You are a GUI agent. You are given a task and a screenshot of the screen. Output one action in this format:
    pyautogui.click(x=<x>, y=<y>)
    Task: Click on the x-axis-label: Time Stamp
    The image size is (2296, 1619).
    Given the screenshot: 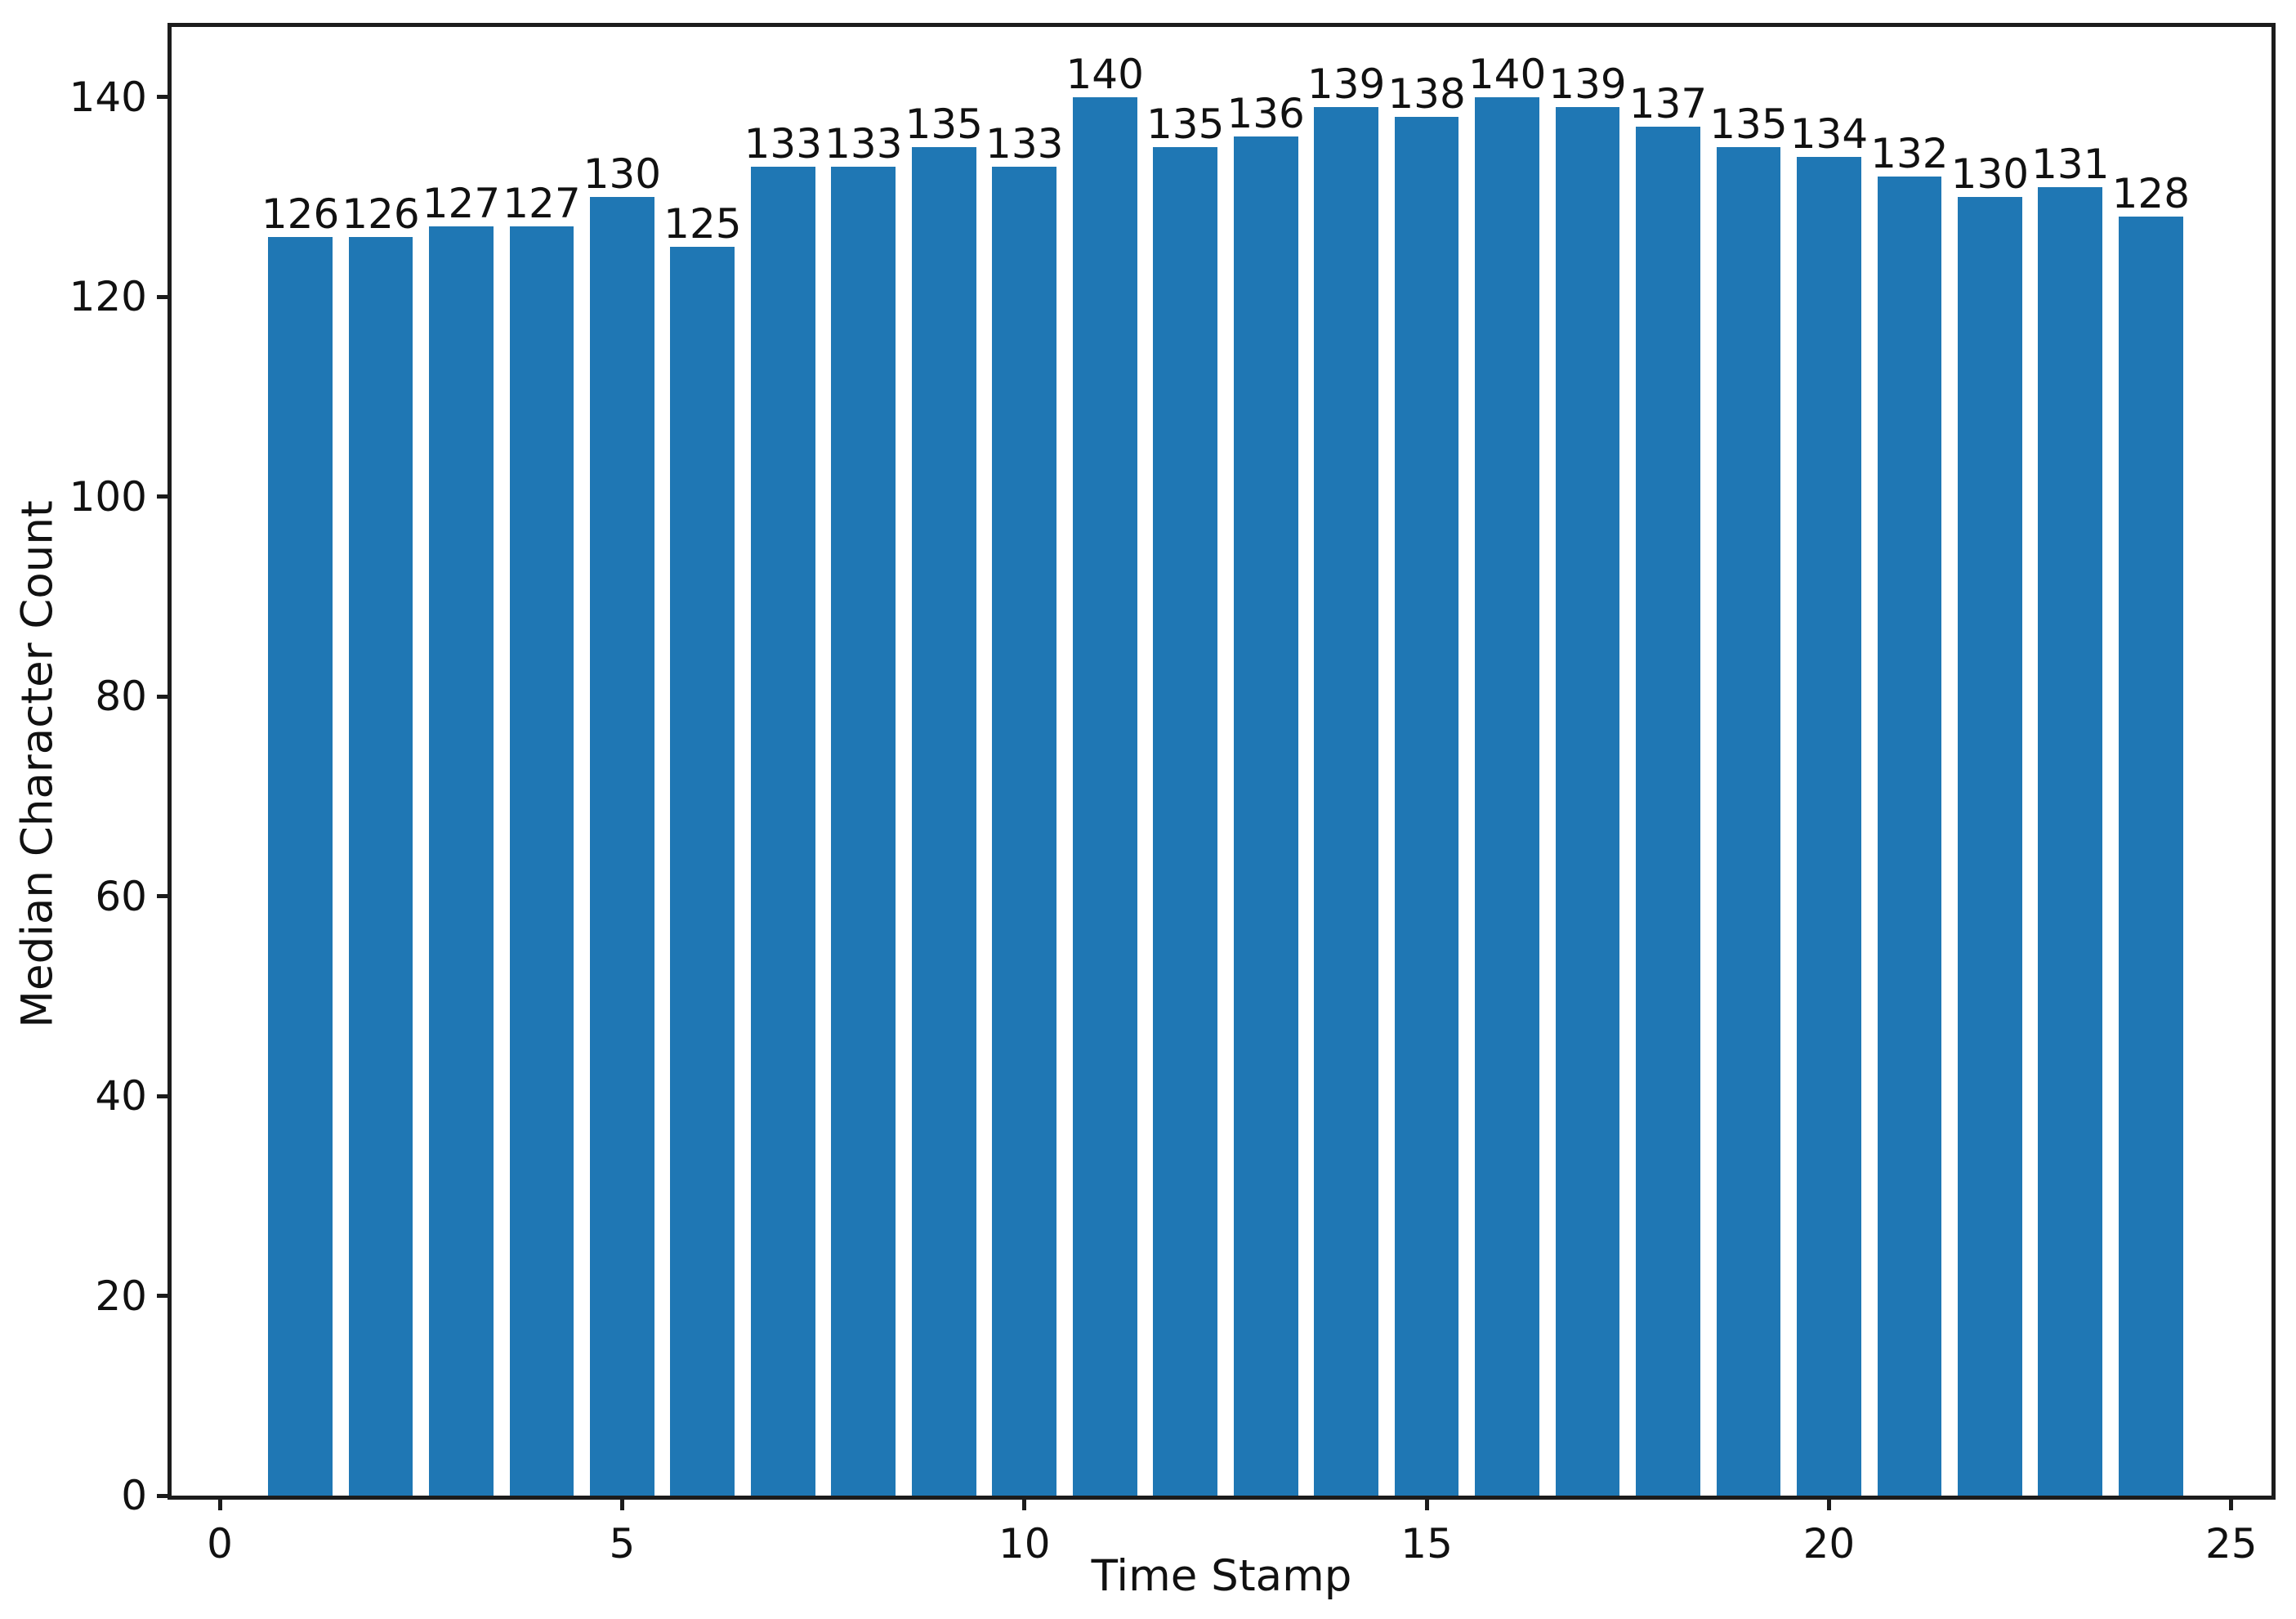 What is the action you would take?
    pyautogui.click(x=1221, y=1576)
    